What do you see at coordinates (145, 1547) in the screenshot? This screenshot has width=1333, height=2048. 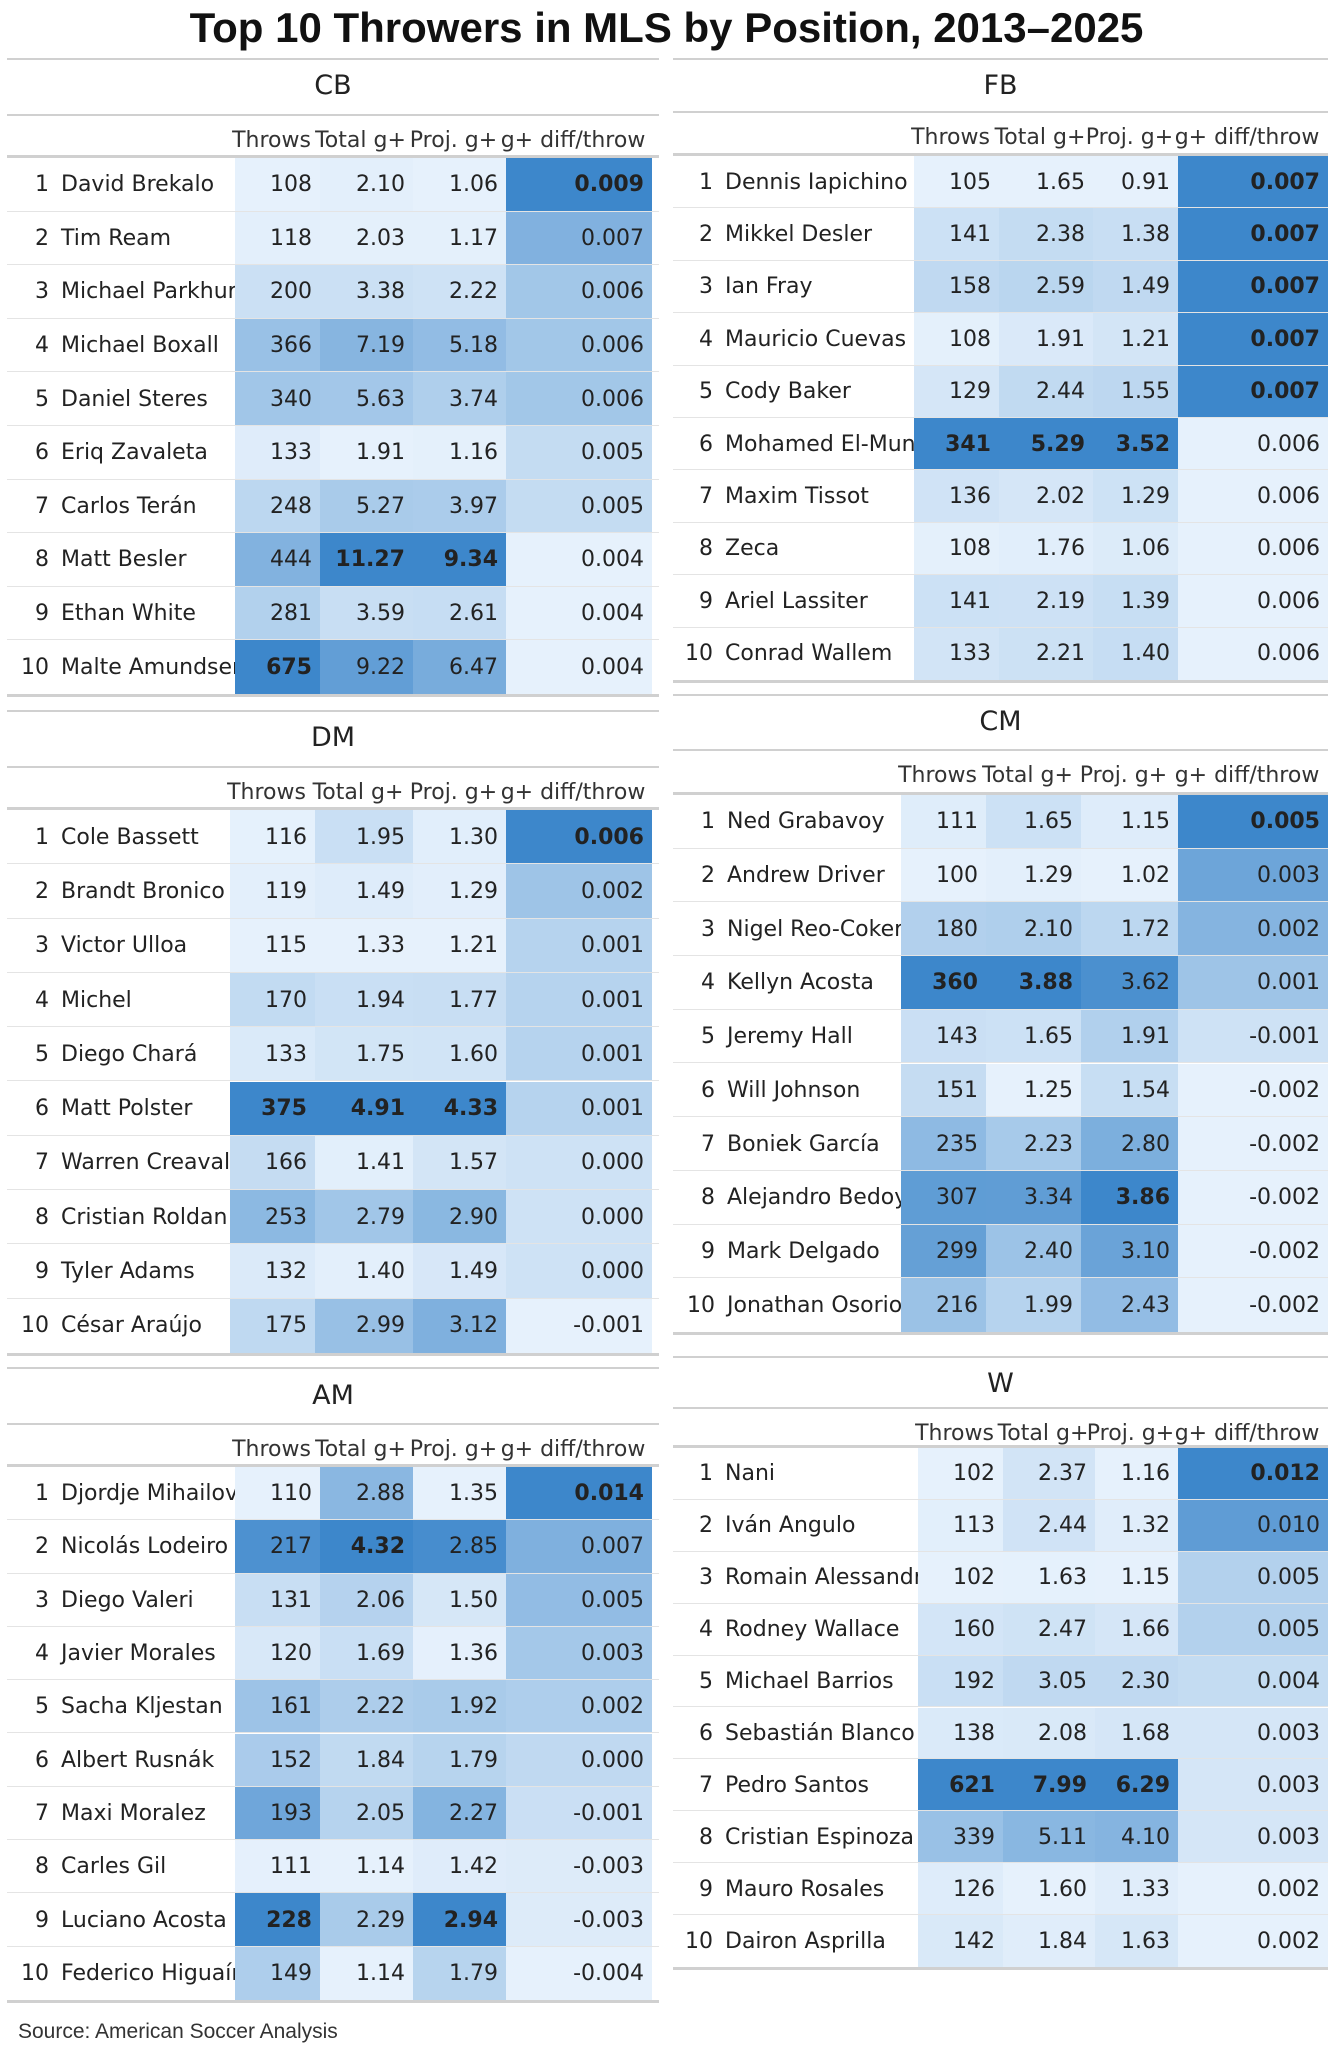 I see `player-name-cell: Nicolás Lodeiro` at bounding box center [145, 1547].